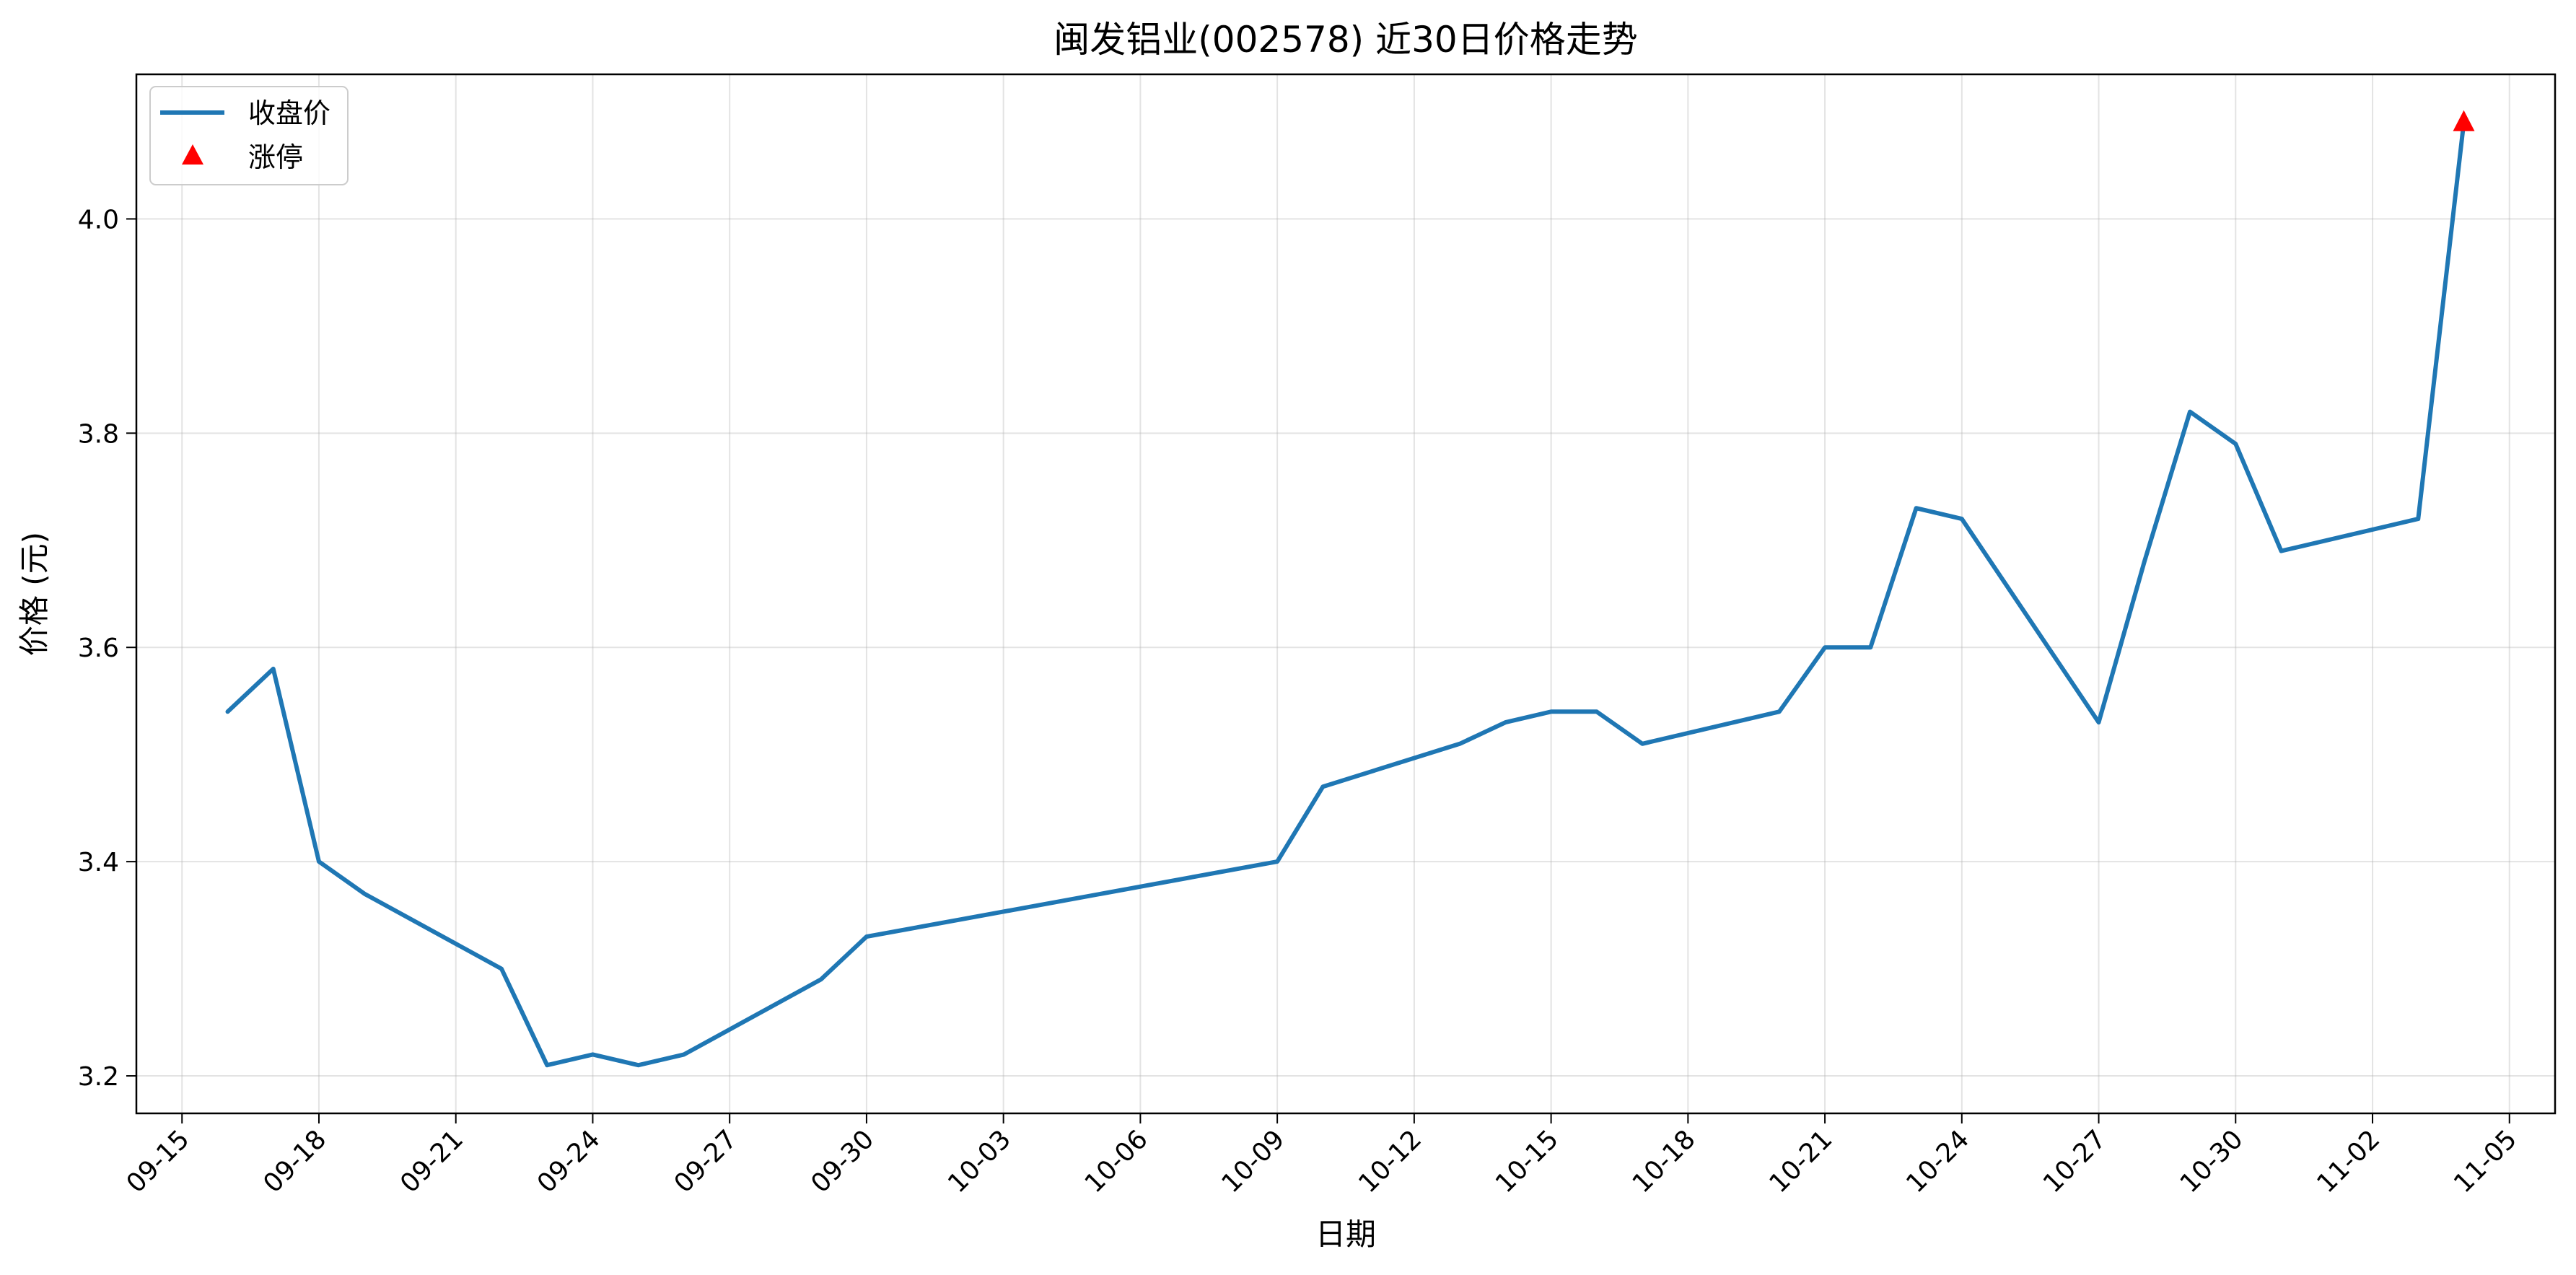 This screenshot has height=1275, width=2576. Describe the element at coordinates (99, 1077) in the screenshot. I see `y-tick-label: 3.2` at that location.